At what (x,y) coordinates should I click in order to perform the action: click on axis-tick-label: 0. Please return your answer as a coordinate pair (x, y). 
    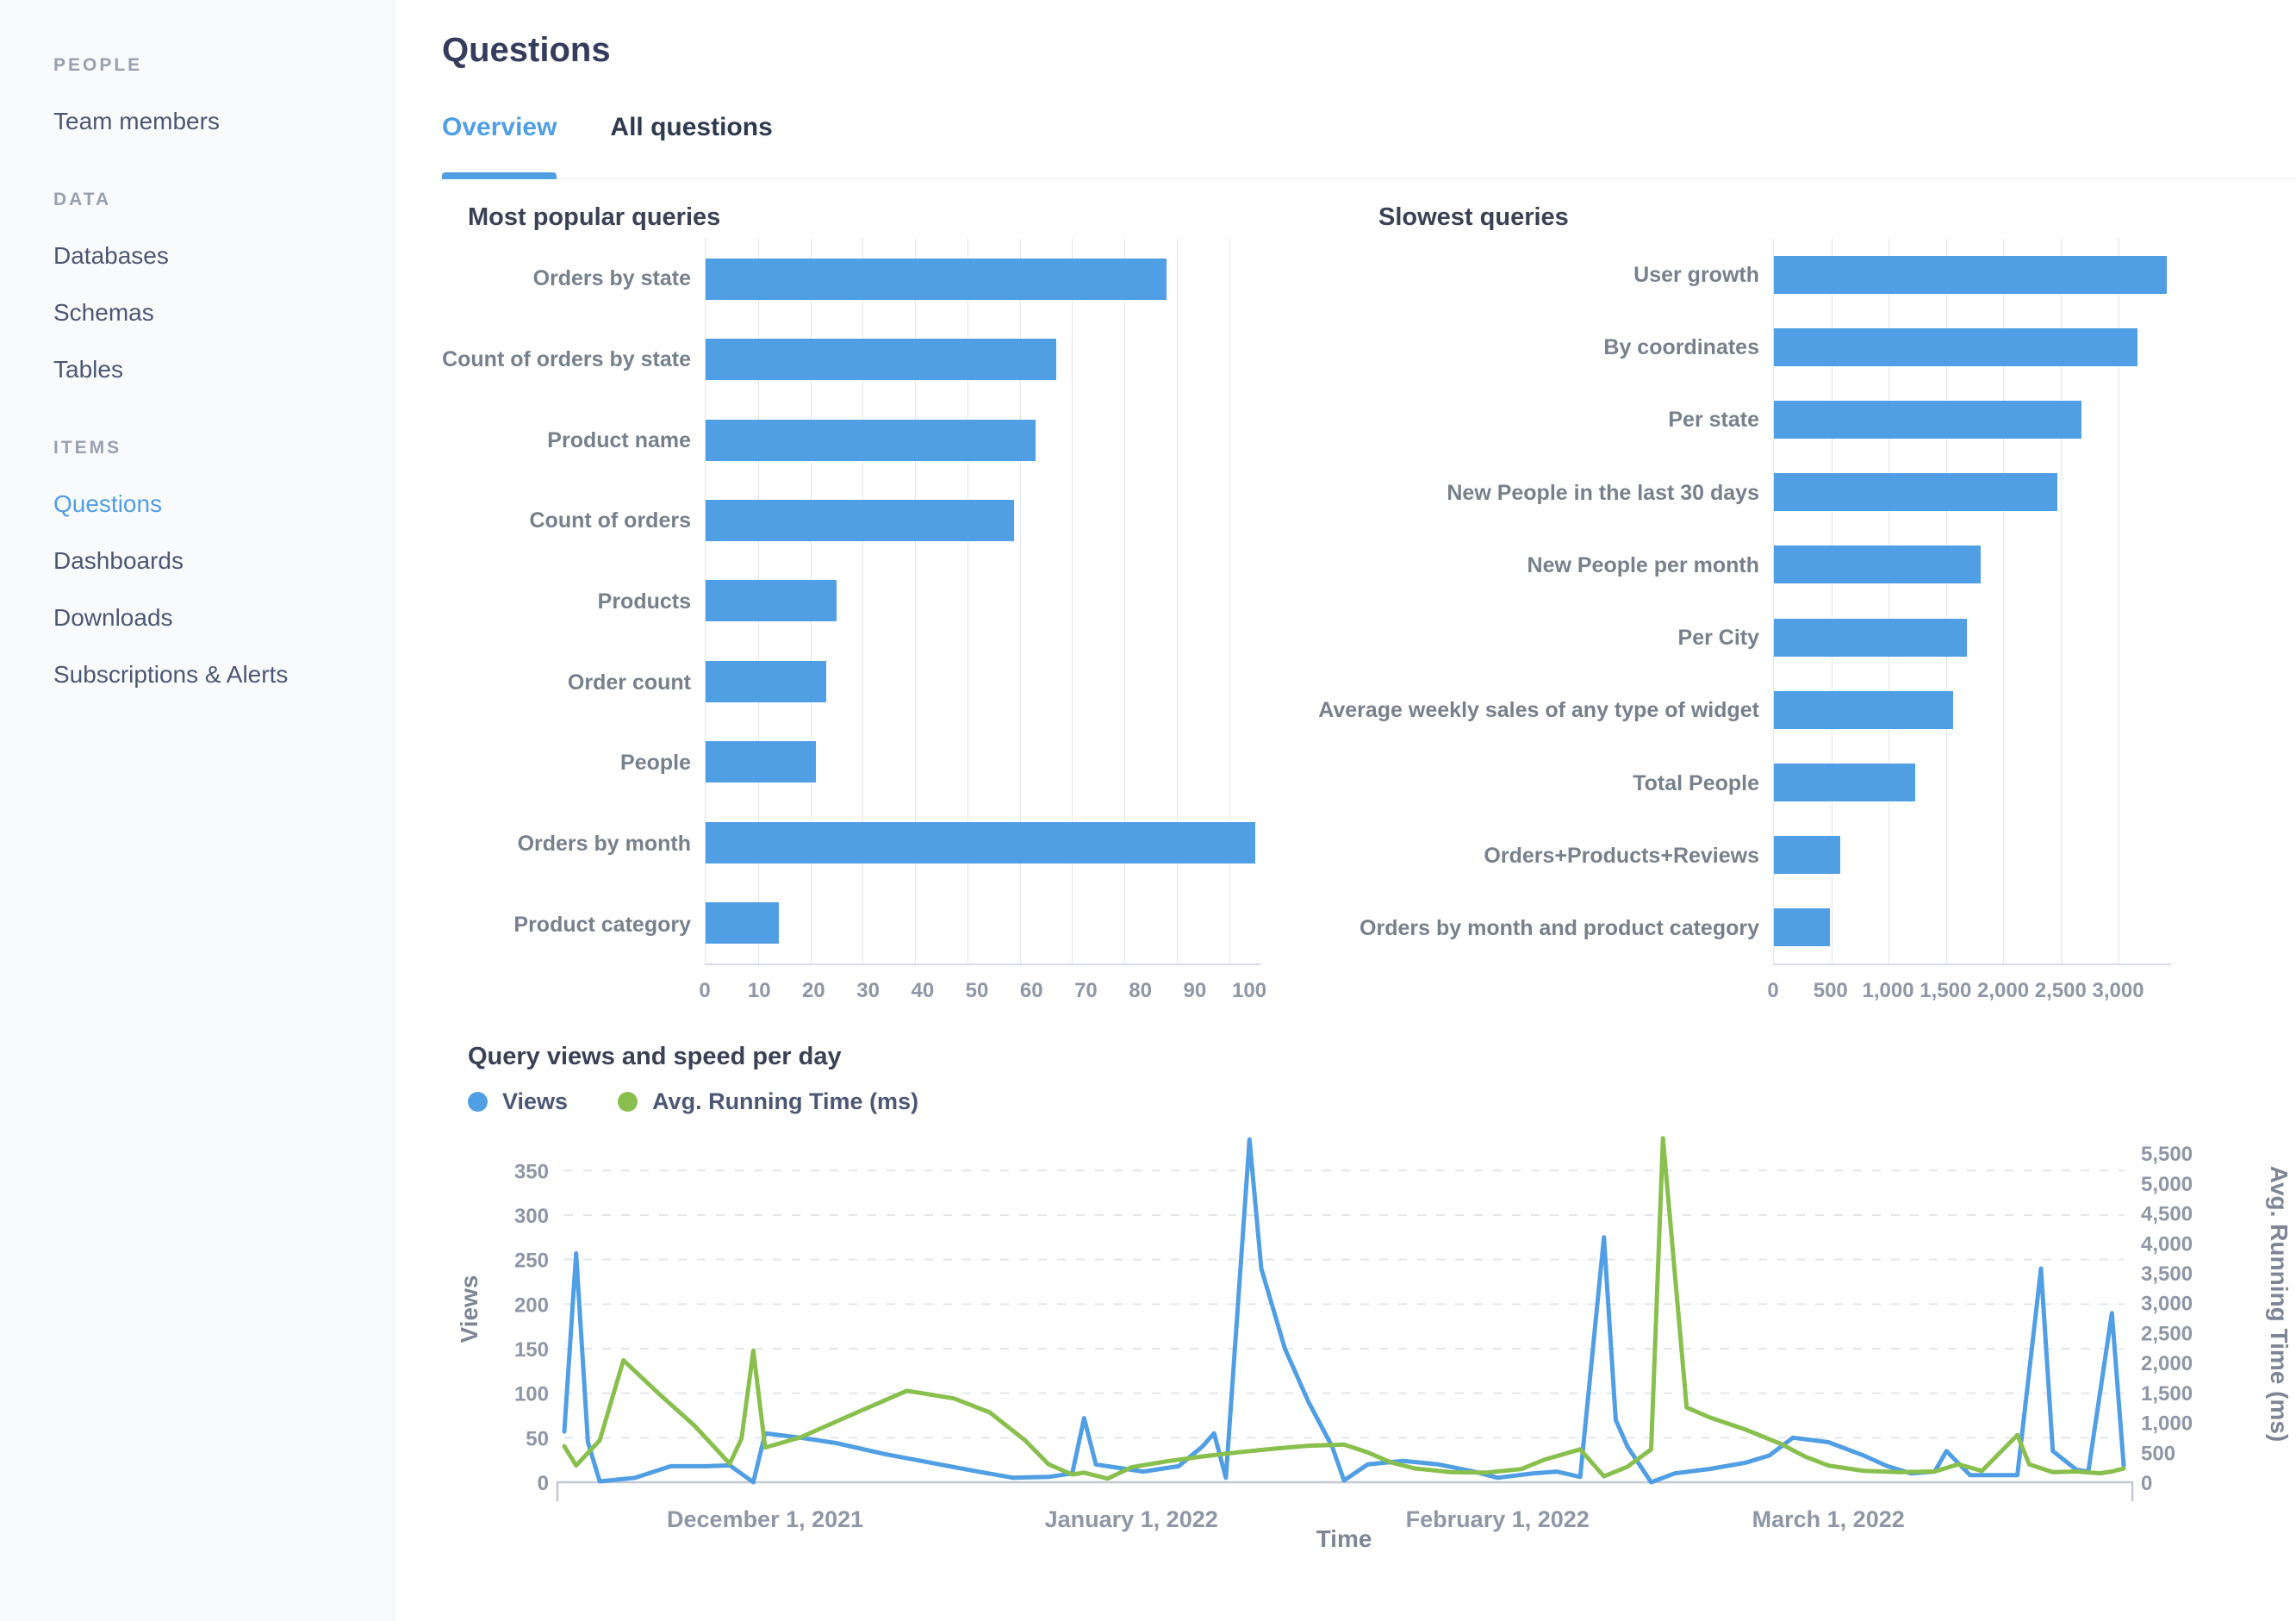
    Looking at the image, I should click on (1773, 990).